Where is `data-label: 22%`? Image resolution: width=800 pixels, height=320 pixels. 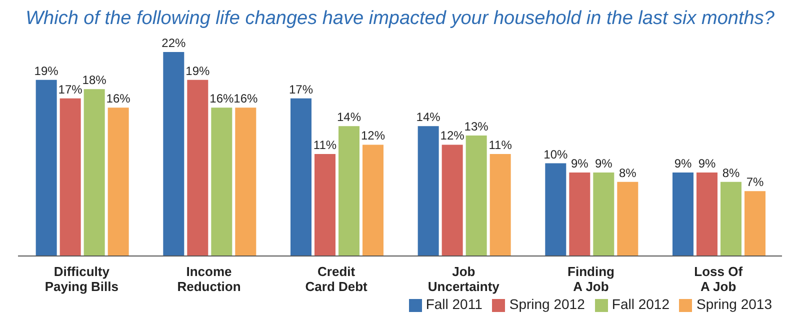
data-label: 22% is located at coordinates (174, 43).